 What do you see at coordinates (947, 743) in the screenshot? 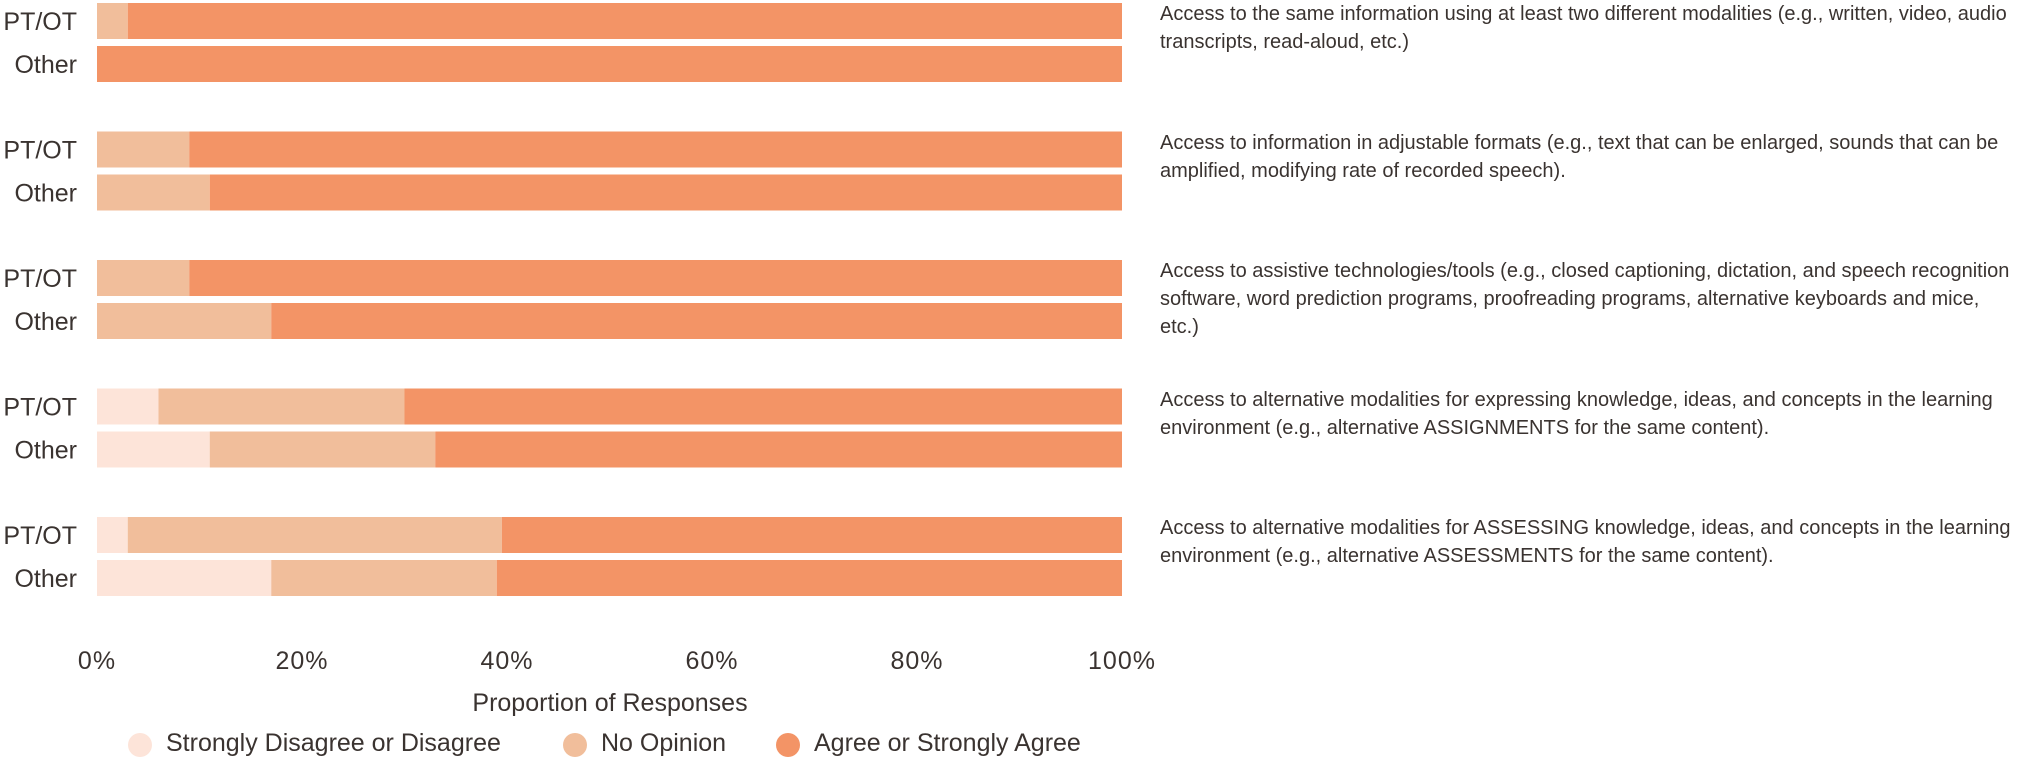
I see `legend-label: Agree or Strongly Agree` at bounding box center [947, 743].